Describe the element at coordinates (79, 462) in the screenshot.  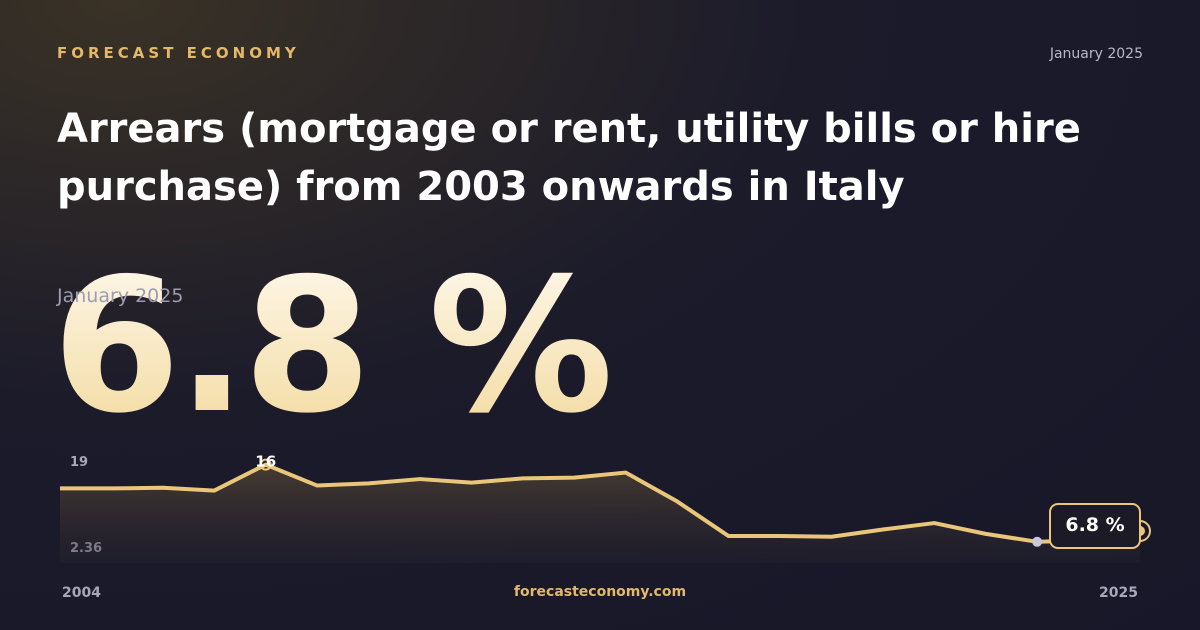
I see `y-tick-label: 19` at that location.